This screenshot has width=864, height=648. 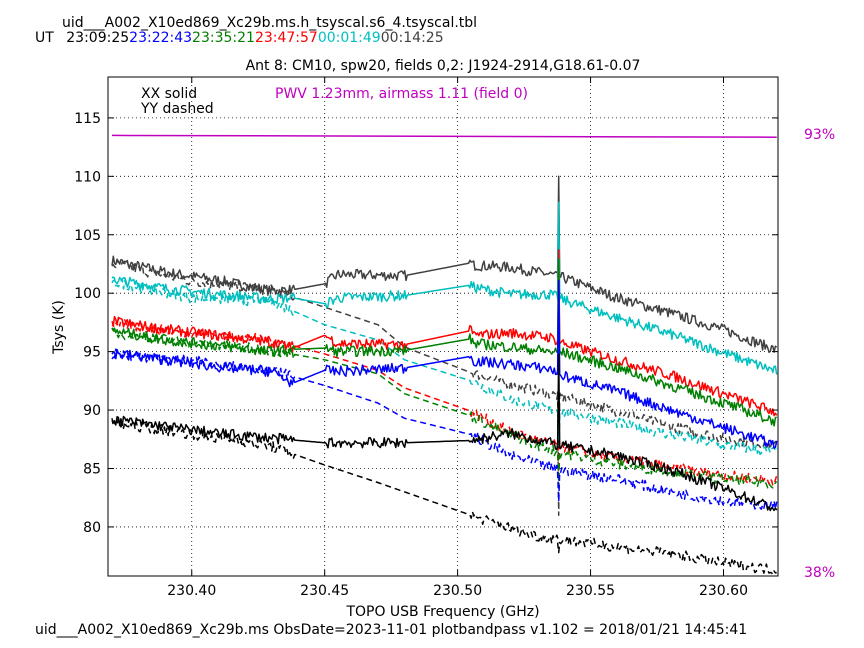 I want to click on transmission-curve, so click(x=444, y=136).